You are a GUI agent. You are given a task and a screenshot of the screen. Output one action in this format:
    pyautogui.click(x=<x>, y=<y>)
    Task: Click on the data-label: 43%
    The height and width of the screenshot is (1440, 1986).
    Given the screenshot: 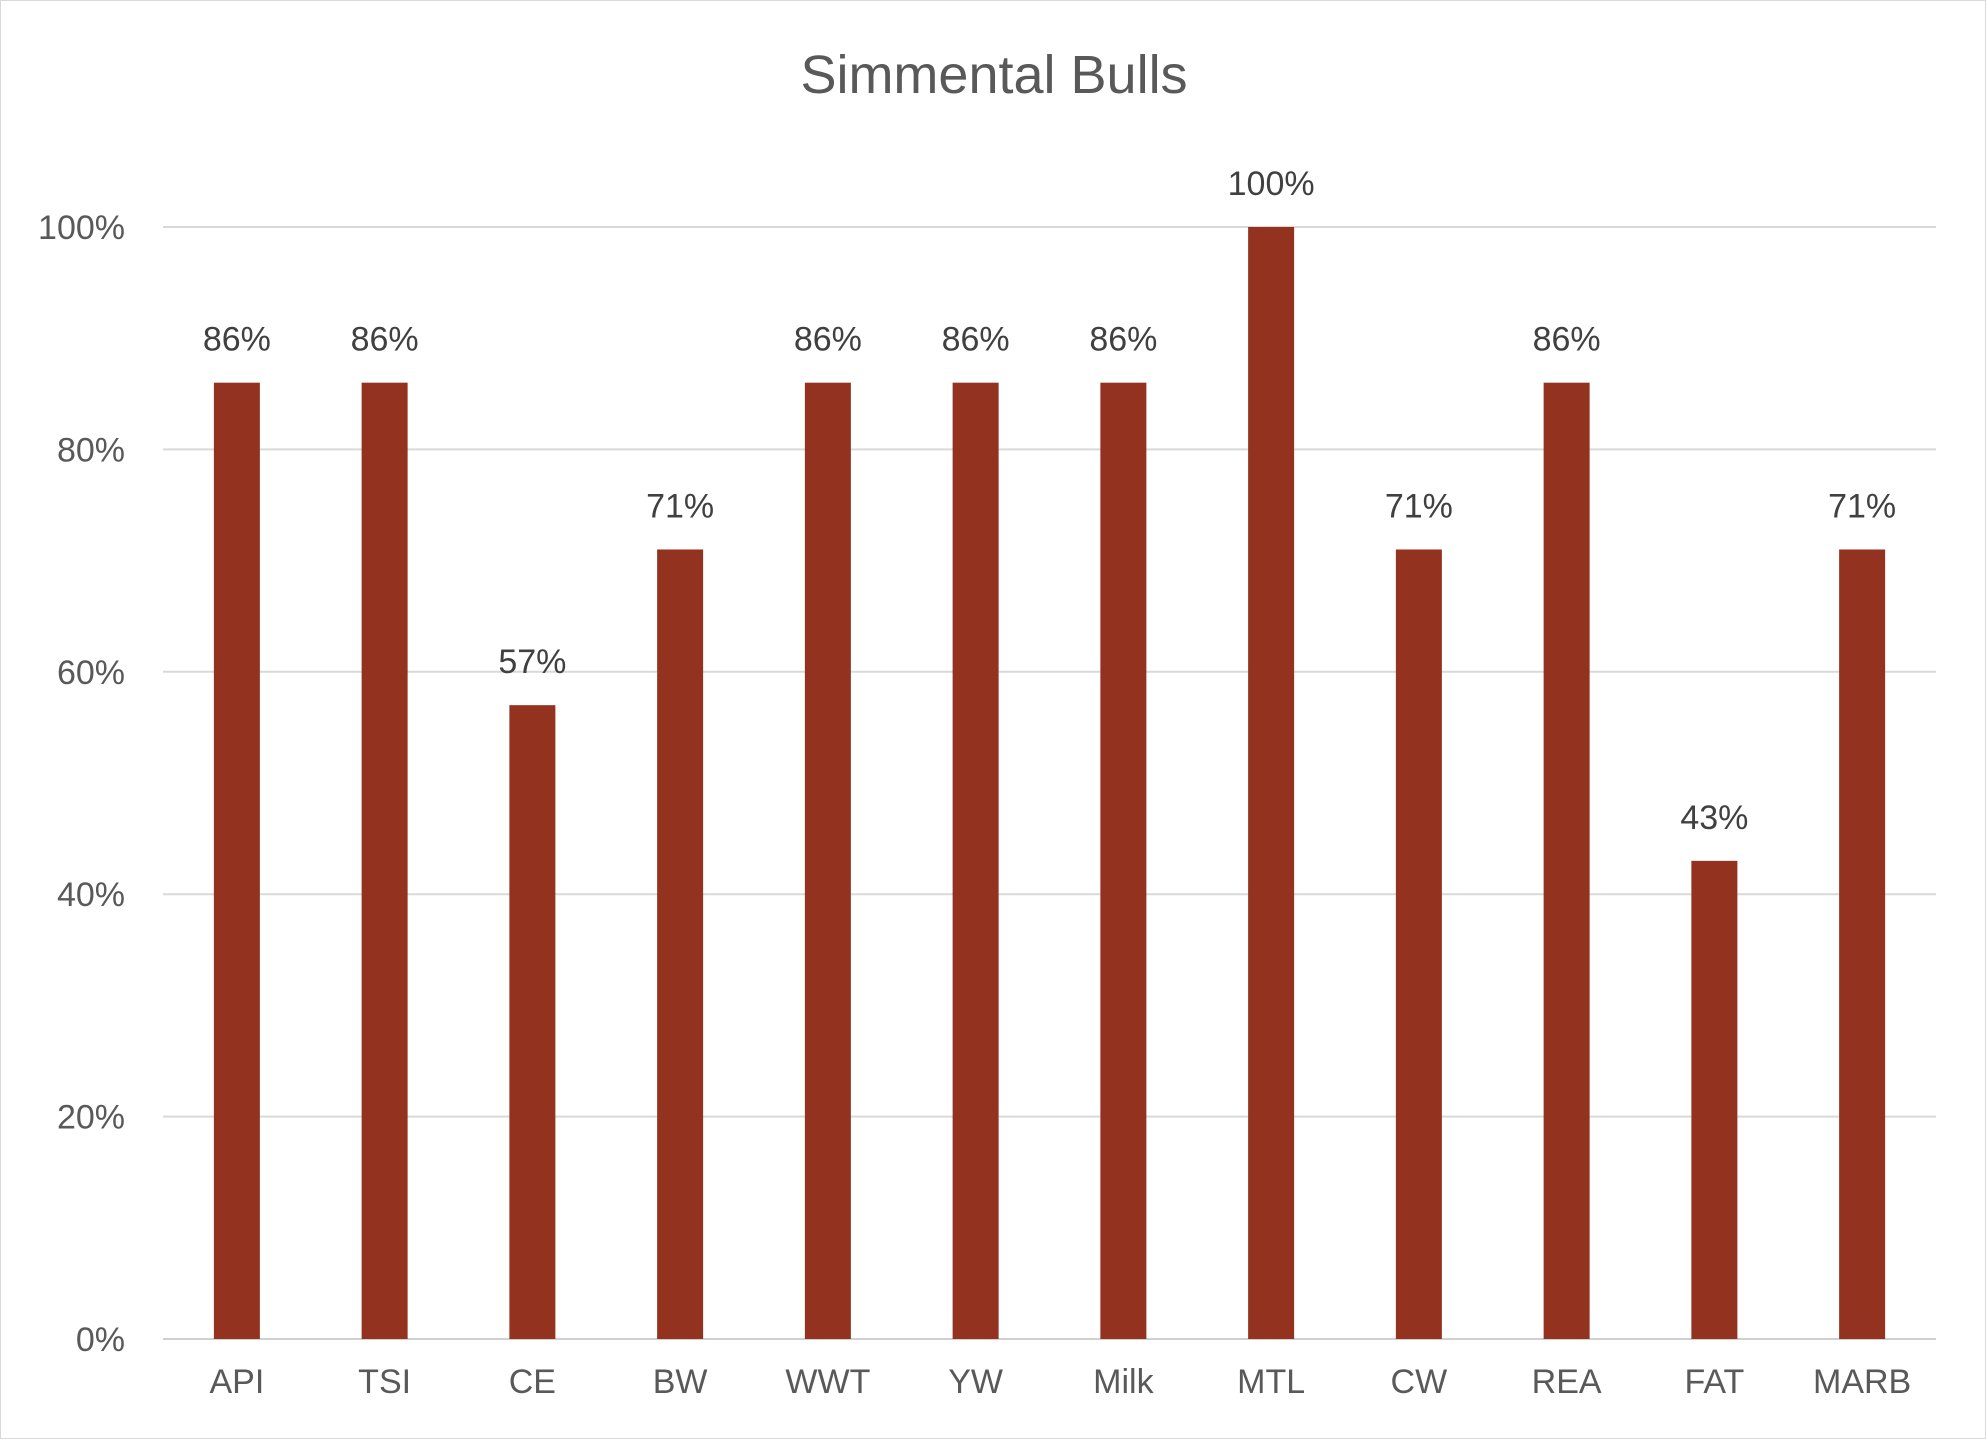 What is the action you would take?
    pyautogui.click(x=1714, y=818)
    